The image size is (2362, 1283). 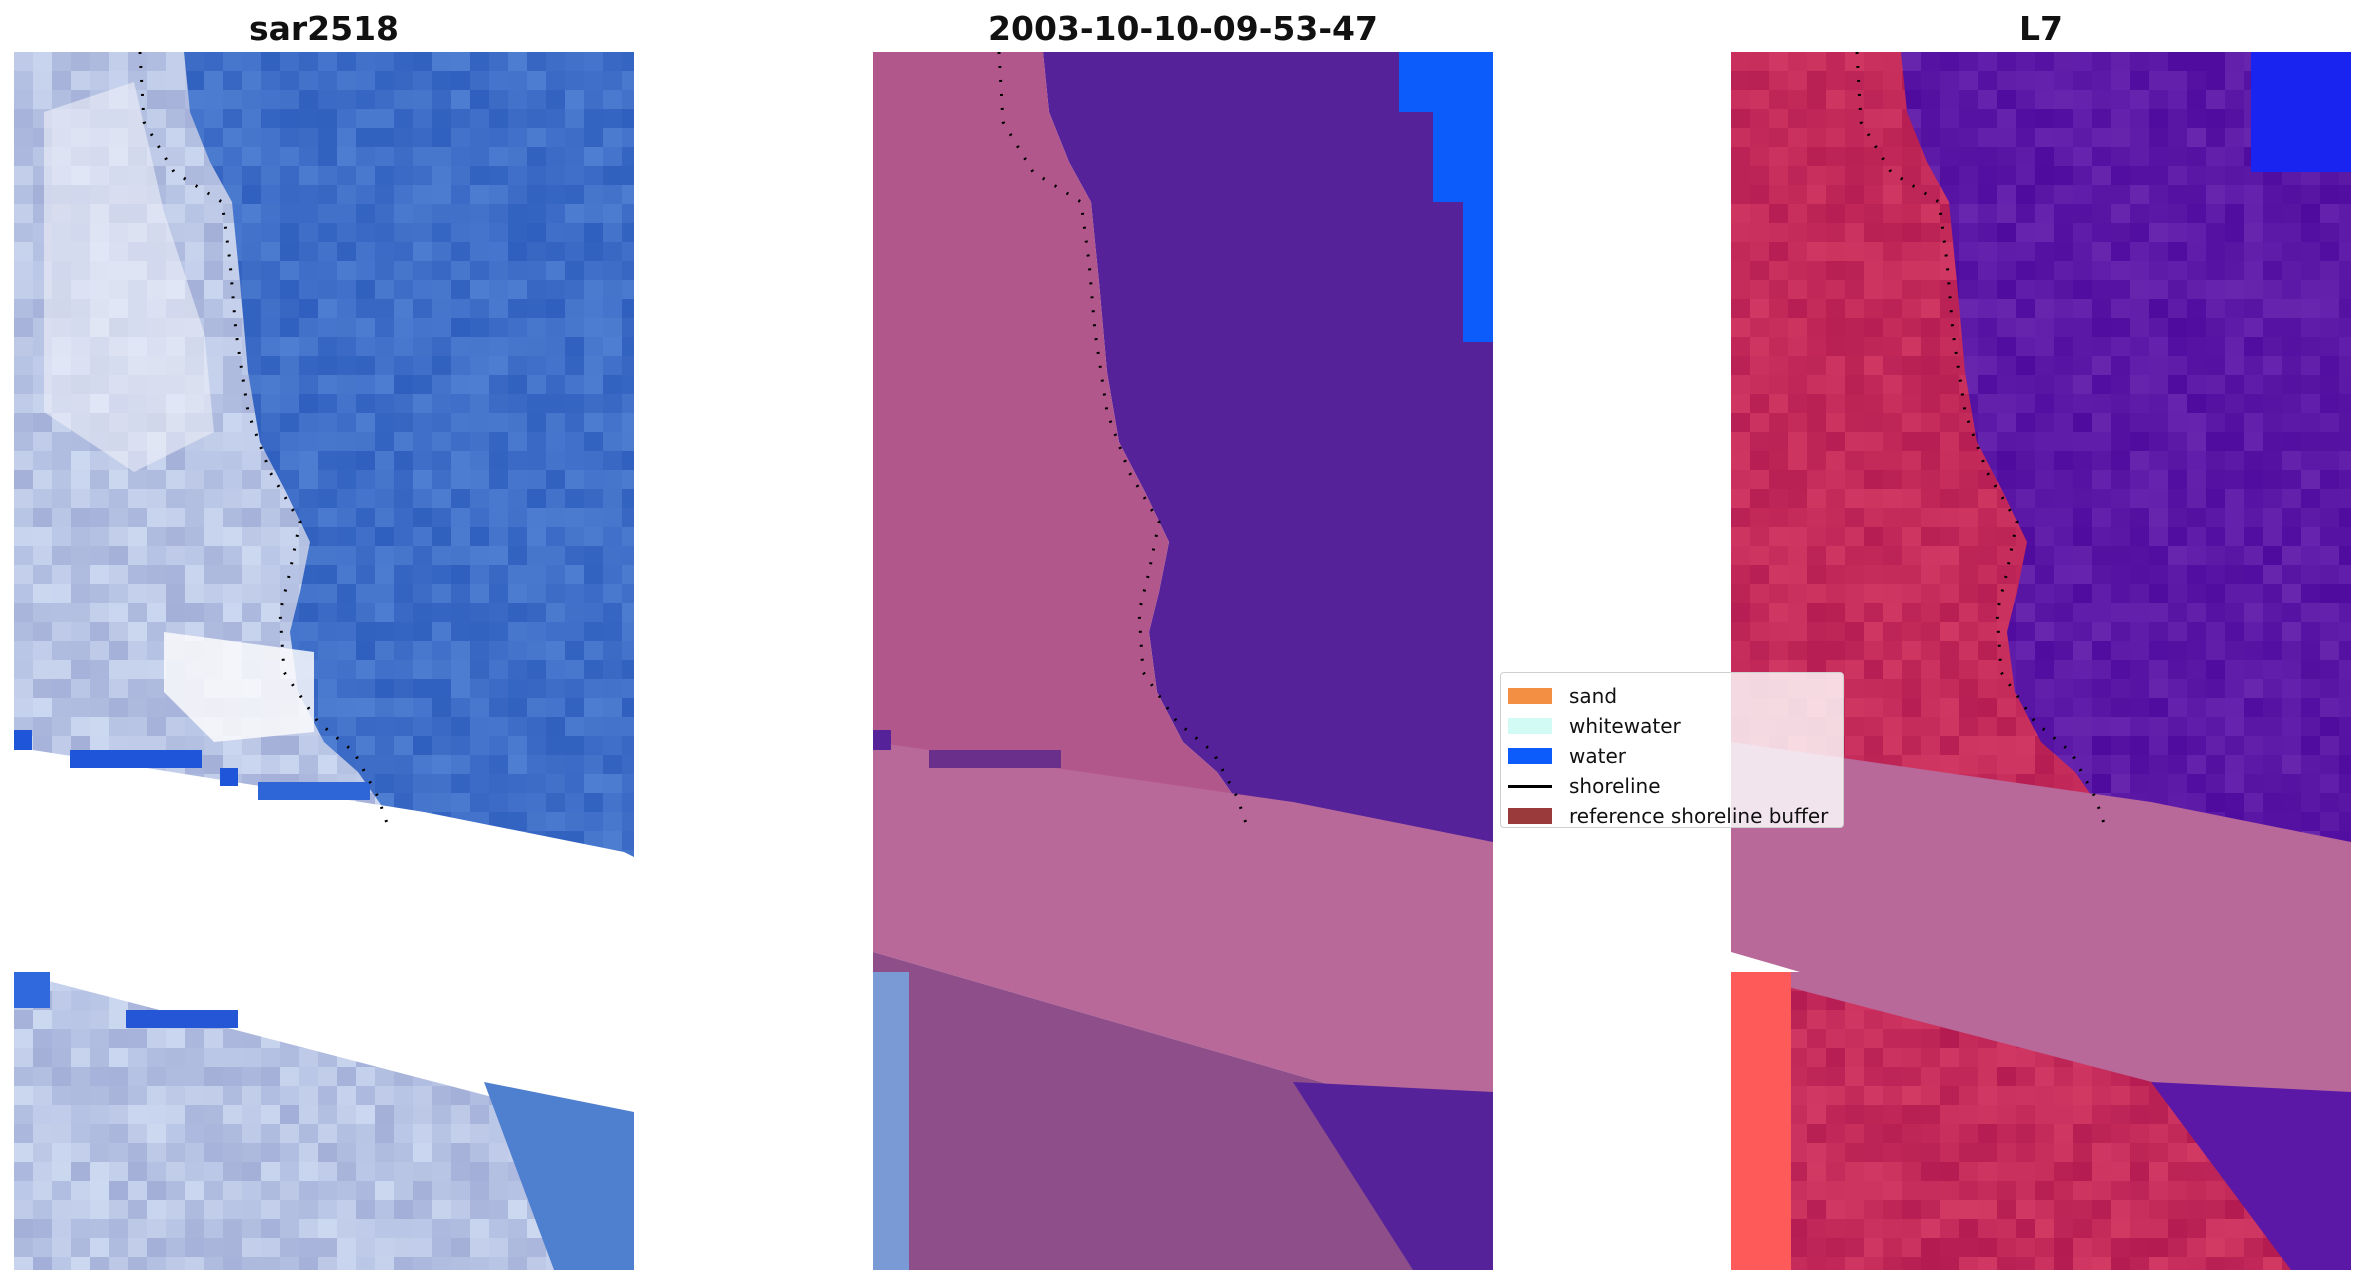 I want to click on lower-saturated-strip, so click(x=182, y=1019).